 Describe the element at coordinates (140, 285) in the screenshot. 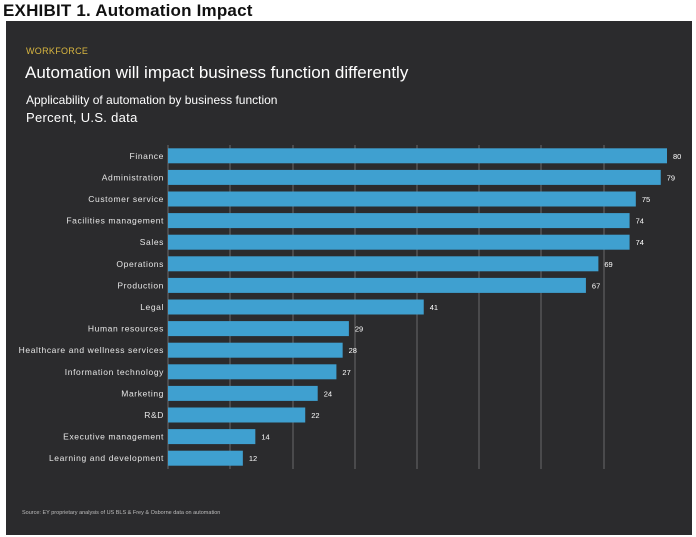

I see `category-label: Production` at that location.